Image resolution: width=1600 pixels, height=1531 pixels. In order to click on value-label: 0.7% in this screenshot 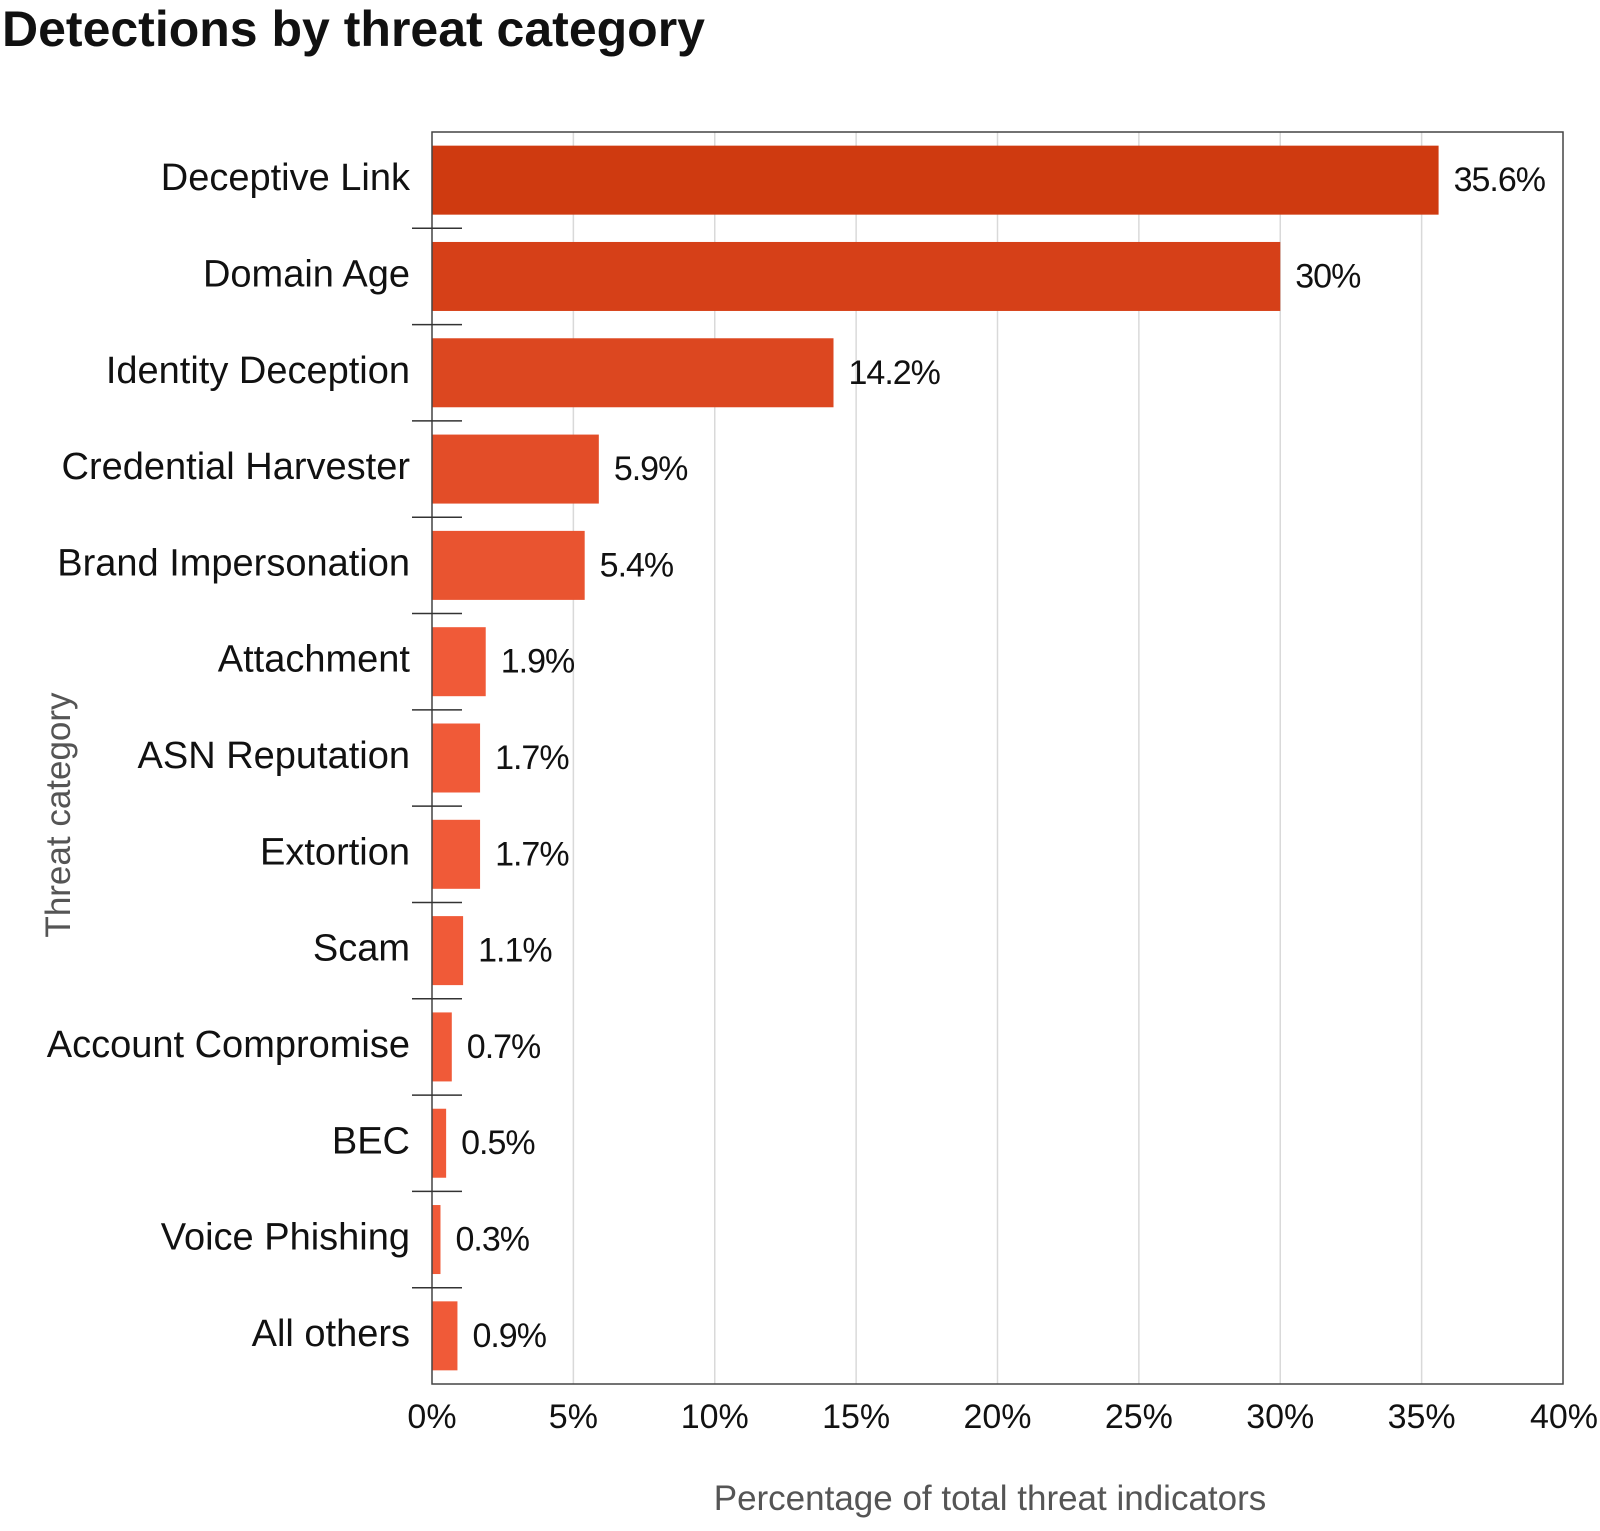, I will do `click(504, 1047)`.